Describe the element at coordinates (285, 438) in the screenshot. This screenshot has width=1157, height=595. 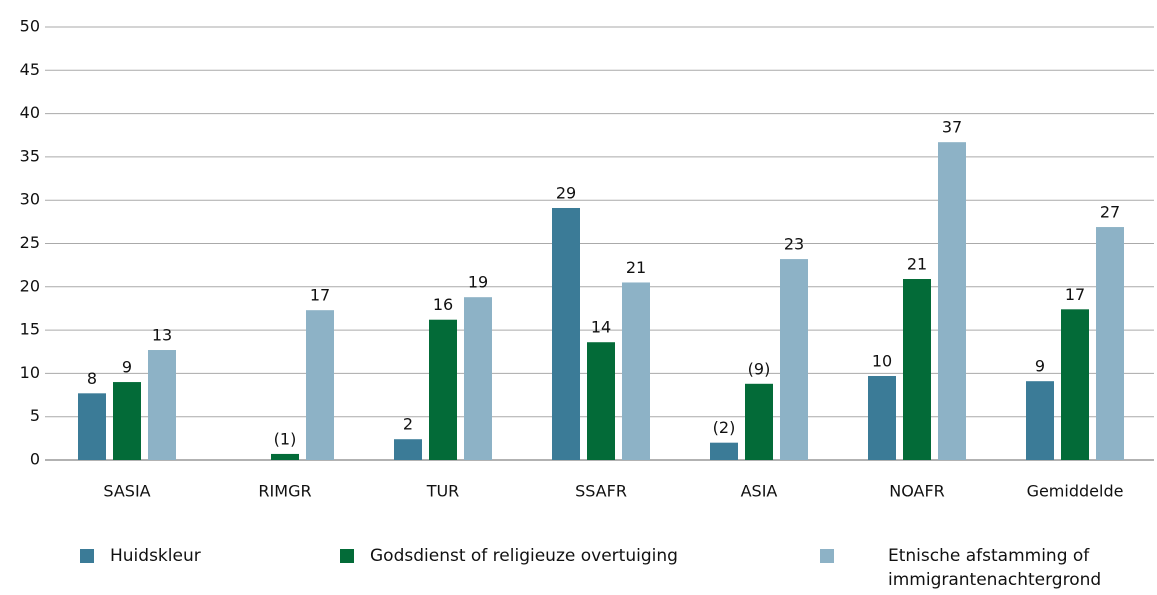
I see `data-label: (1)` at that location.